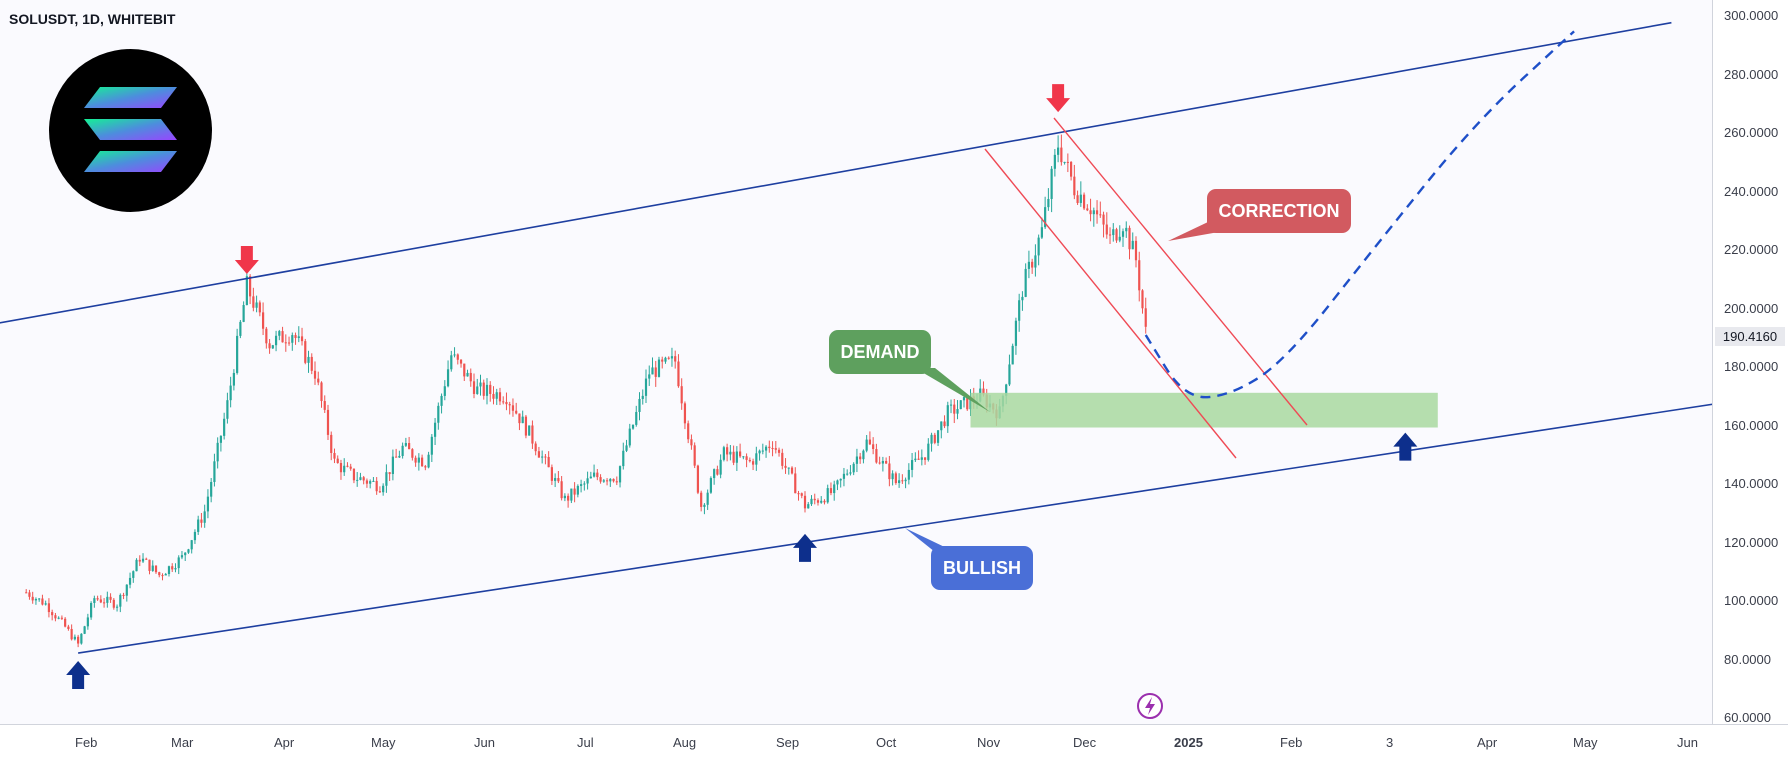 The width and height of the screenshot is (1788, 759). Describe the element at coordinates (1085, 742) in the screenshot. I see `x-tick-label: Dec` at that location.